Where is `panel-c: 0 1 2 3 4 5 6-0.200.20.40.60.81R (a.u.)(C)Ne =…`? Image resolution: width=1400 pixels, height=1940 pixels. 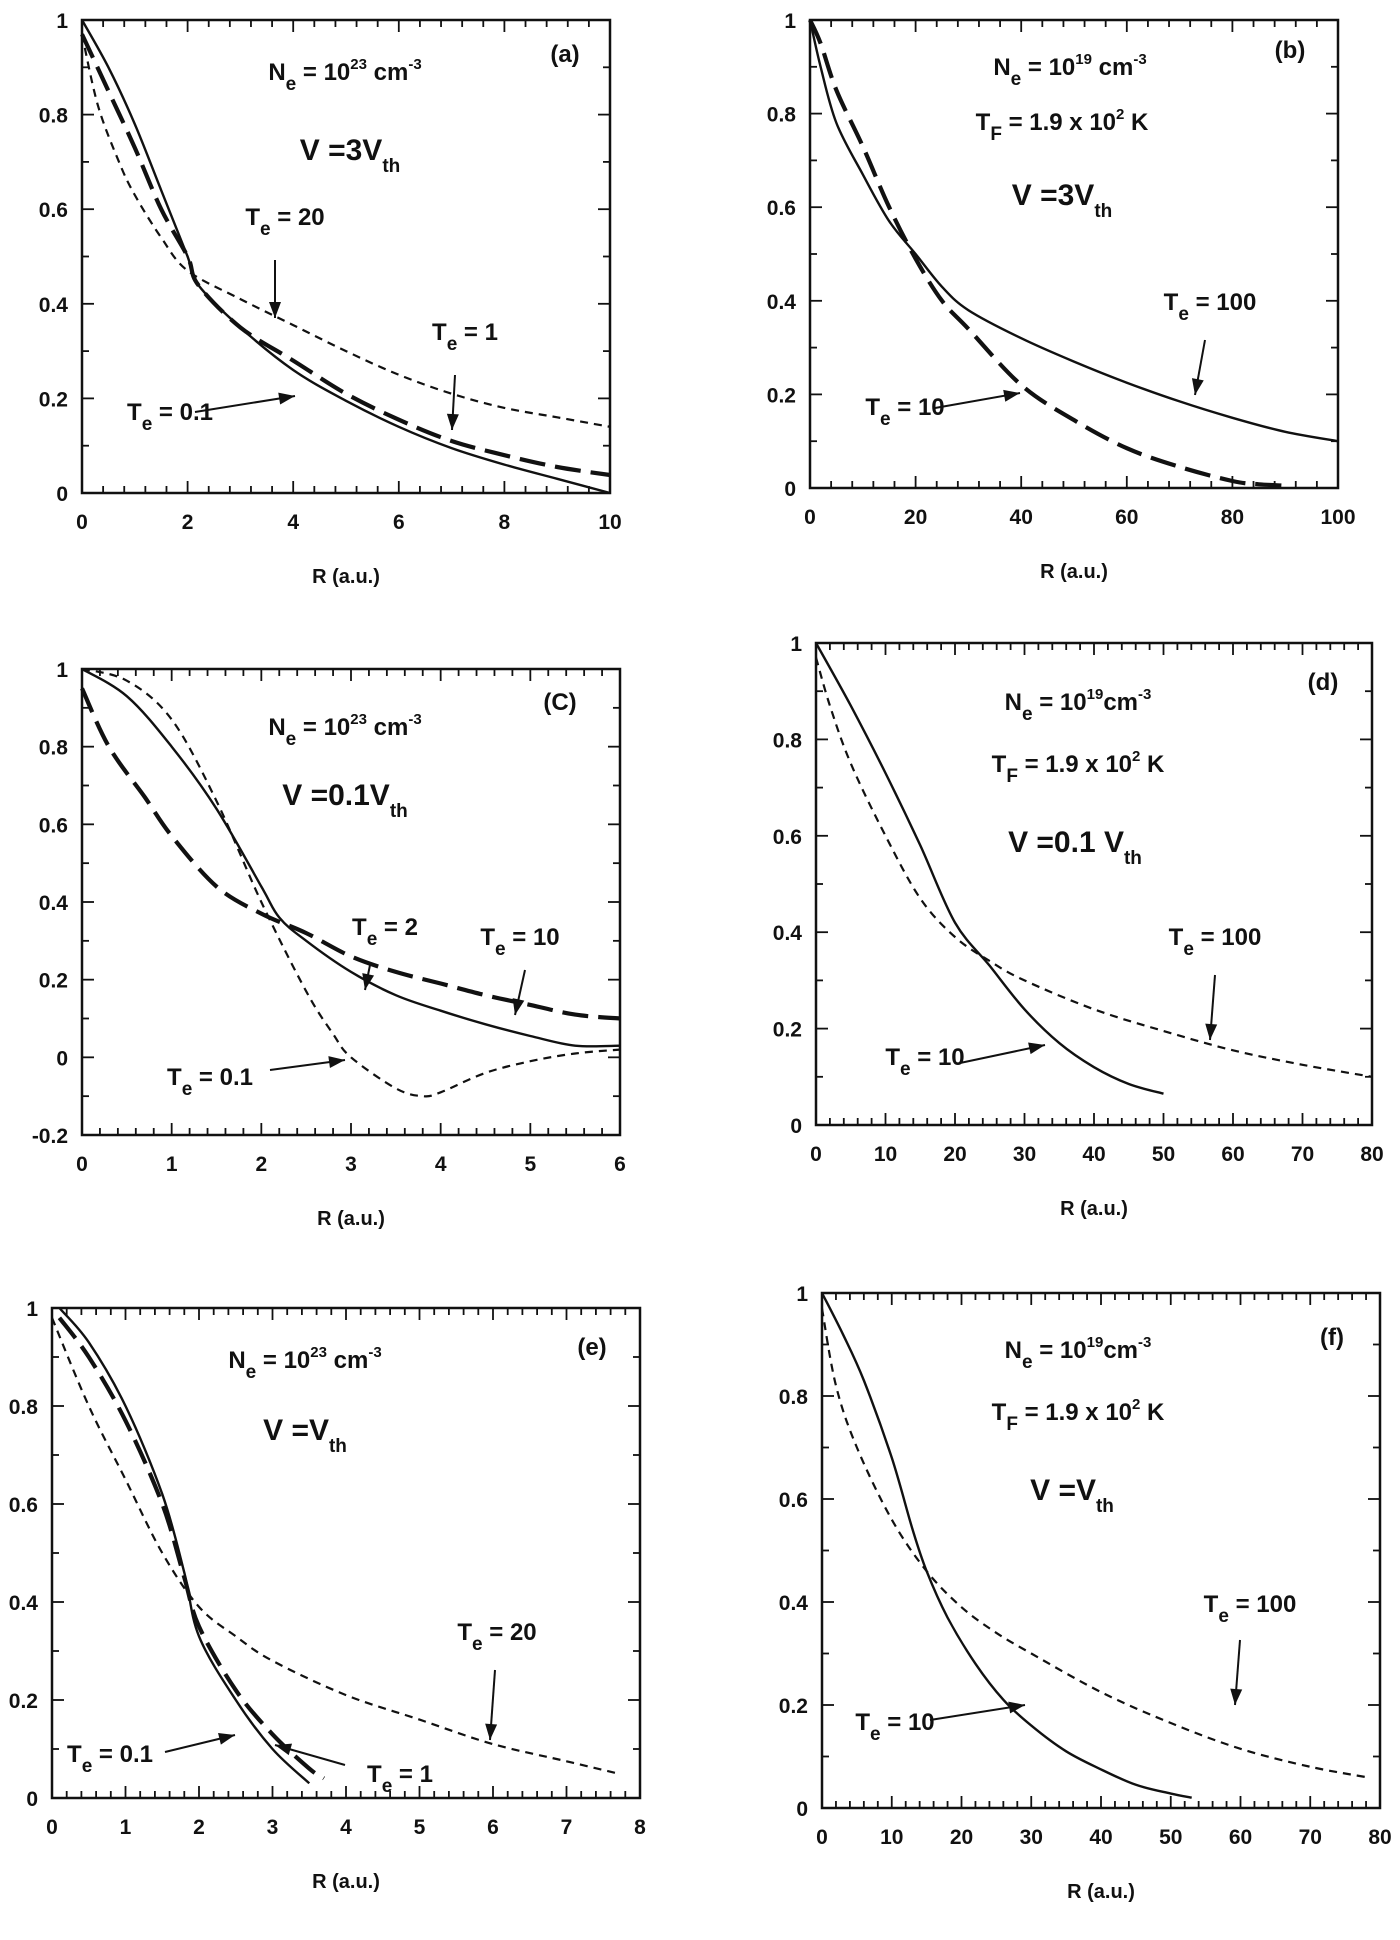
panel-c: 0 1 2 3 4 5 6-0.200.20.40.60.81R (a.u.)(C)Ne =… is located at coordinates (329, 944).